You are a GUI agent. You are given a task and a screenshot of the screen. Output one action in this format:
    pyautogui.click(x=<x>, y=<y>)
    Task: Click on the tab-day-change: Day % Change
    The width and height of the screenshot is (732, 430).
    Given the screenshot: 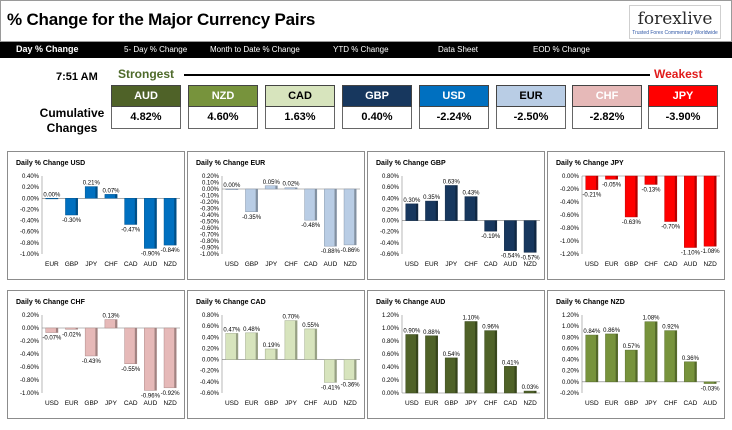 What is the action you would take?
    pyautogui.click(x=47, y=49)
    